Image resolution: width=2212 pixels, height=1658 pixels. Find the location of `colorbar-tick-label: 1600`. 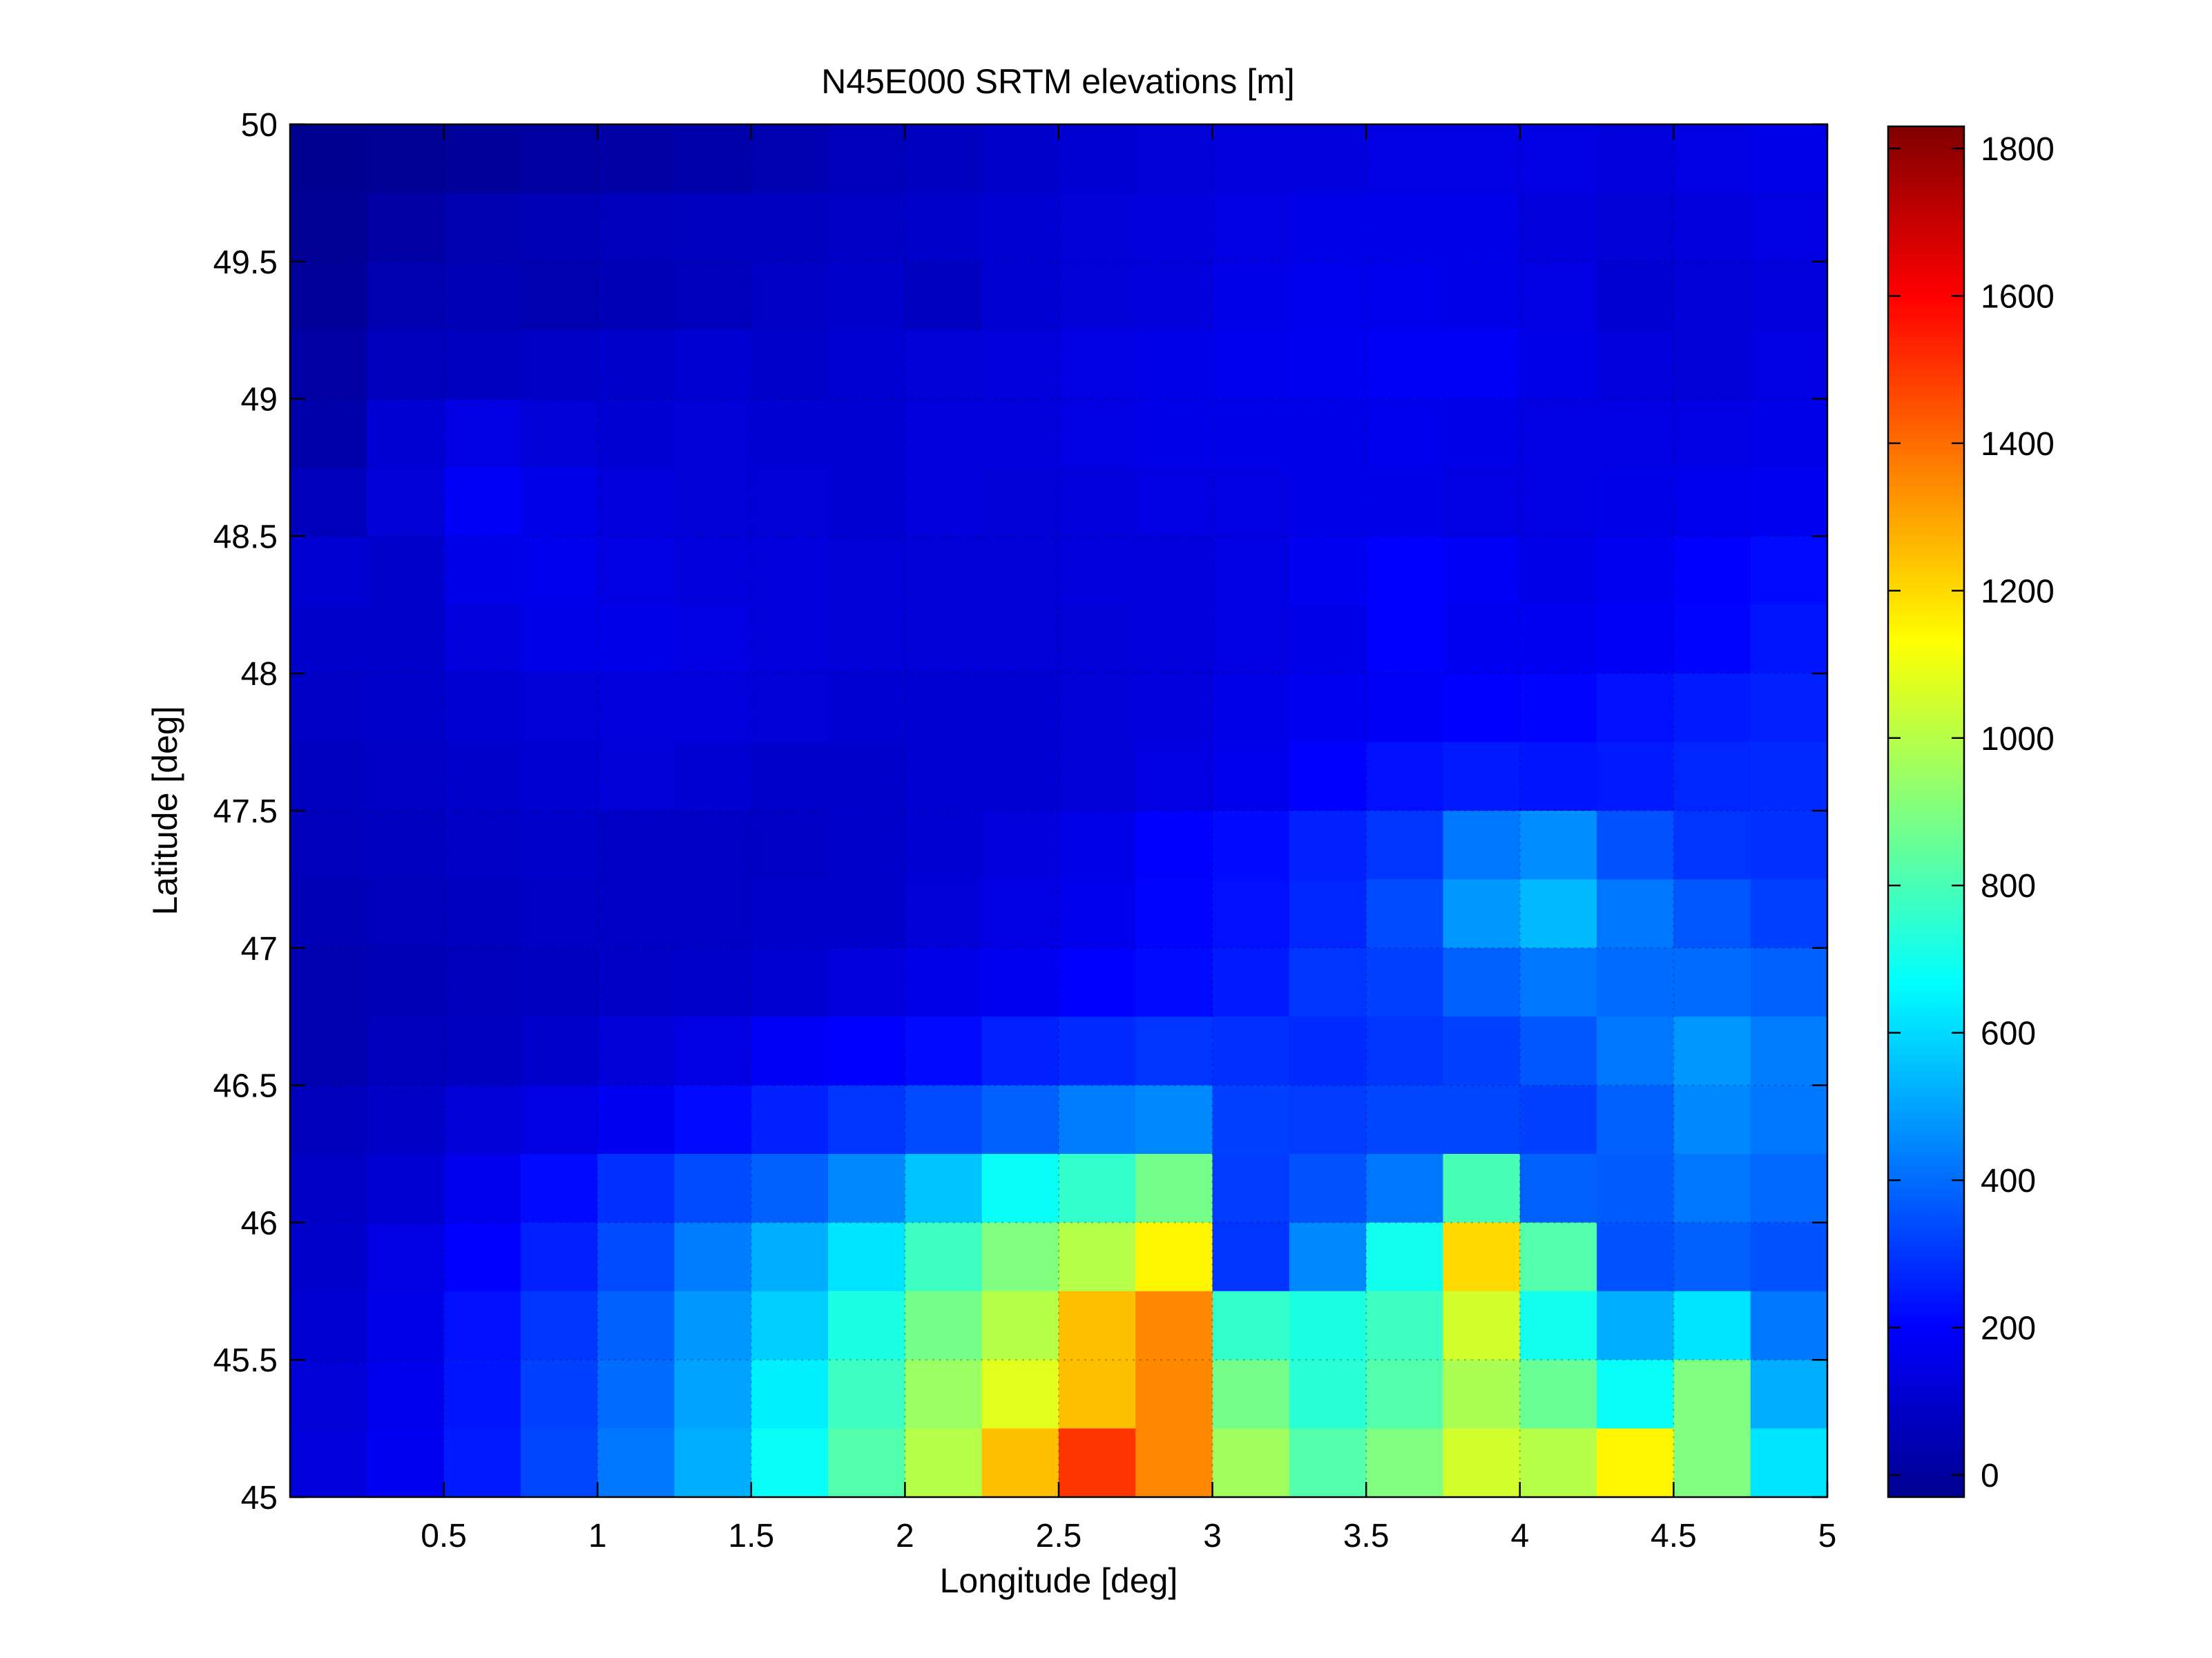

colorbar-tick-label: 1600 is located at coordinates (2018, 296).